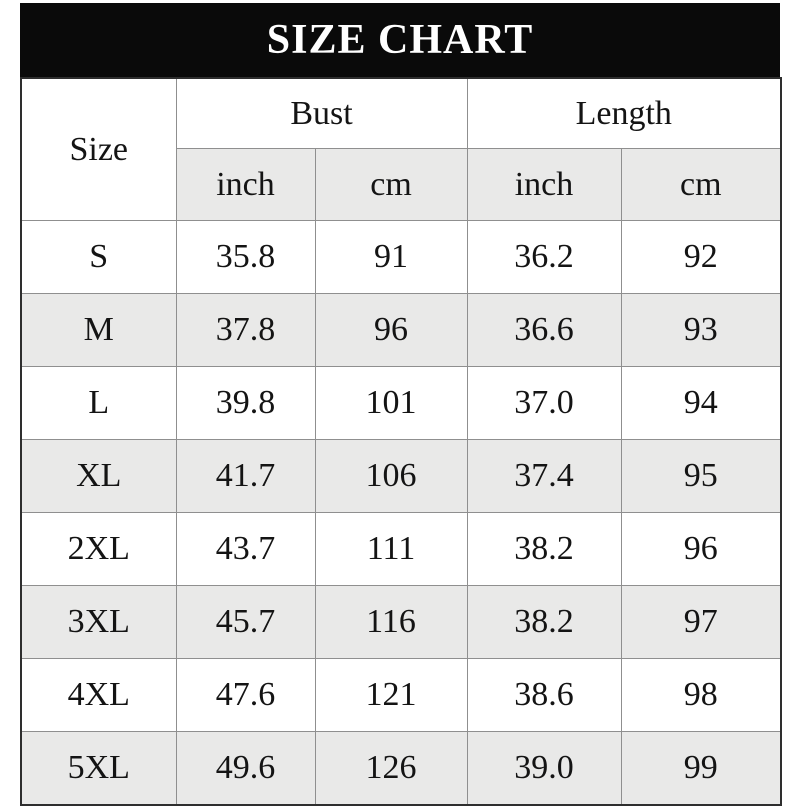 The image size is (800, 806). Describe the element at coordinates (624, 113) in the screenshot. I see `header-length: Length` at that location.